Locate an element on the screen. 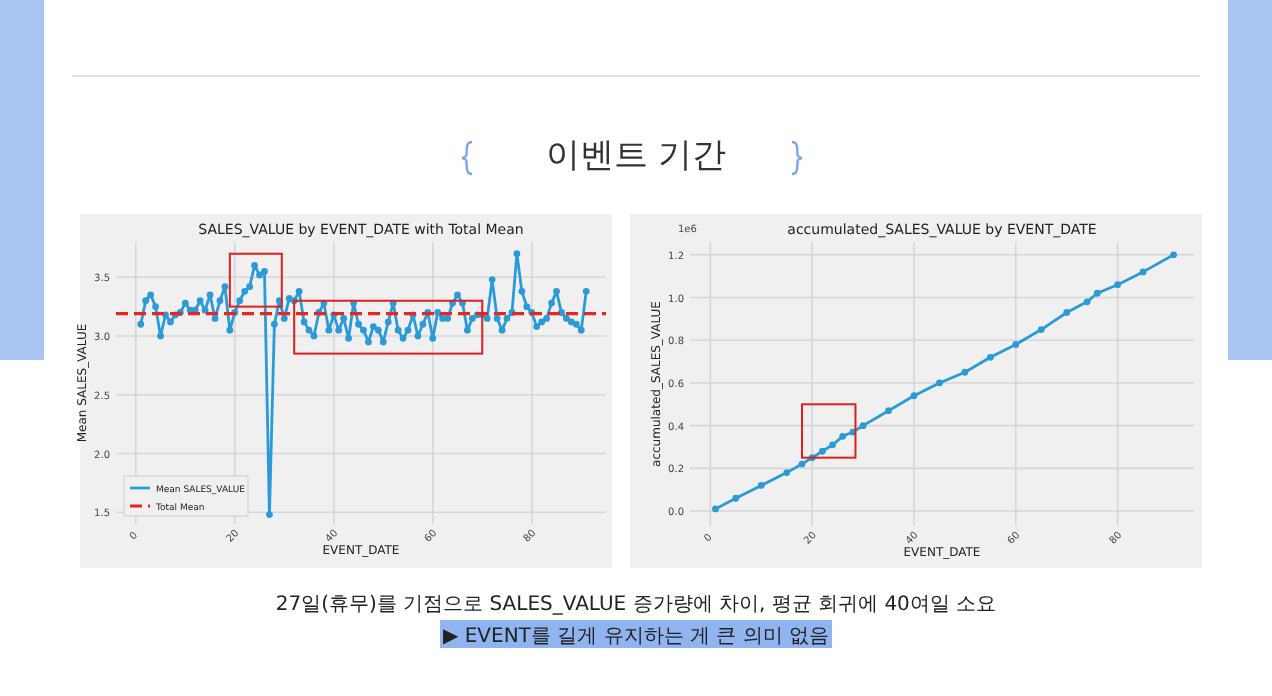  text: 이벤트 기간 is located at coordinates (636, 156).